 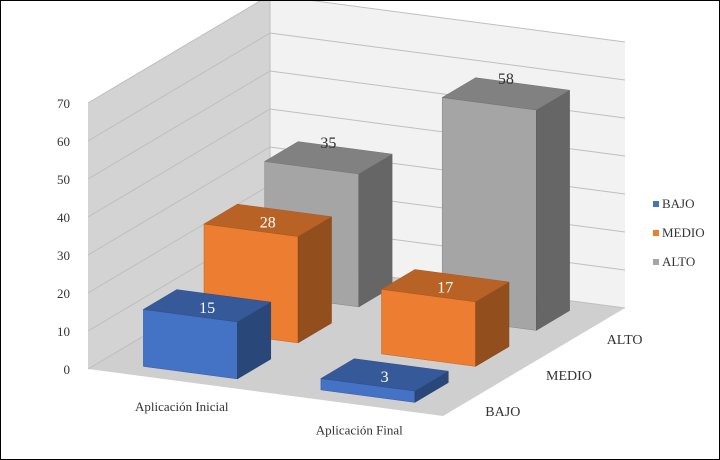 What do you see at coordinates (678, 203) in the screenshot?
I see `legend-label: BAJO` at bounding box center [678, 203].